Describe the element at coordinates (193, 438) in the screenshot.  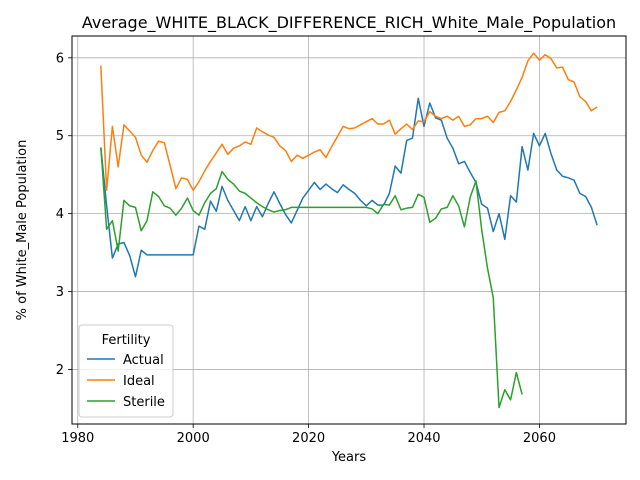
I see `x-tick-label: 2000` at that location.